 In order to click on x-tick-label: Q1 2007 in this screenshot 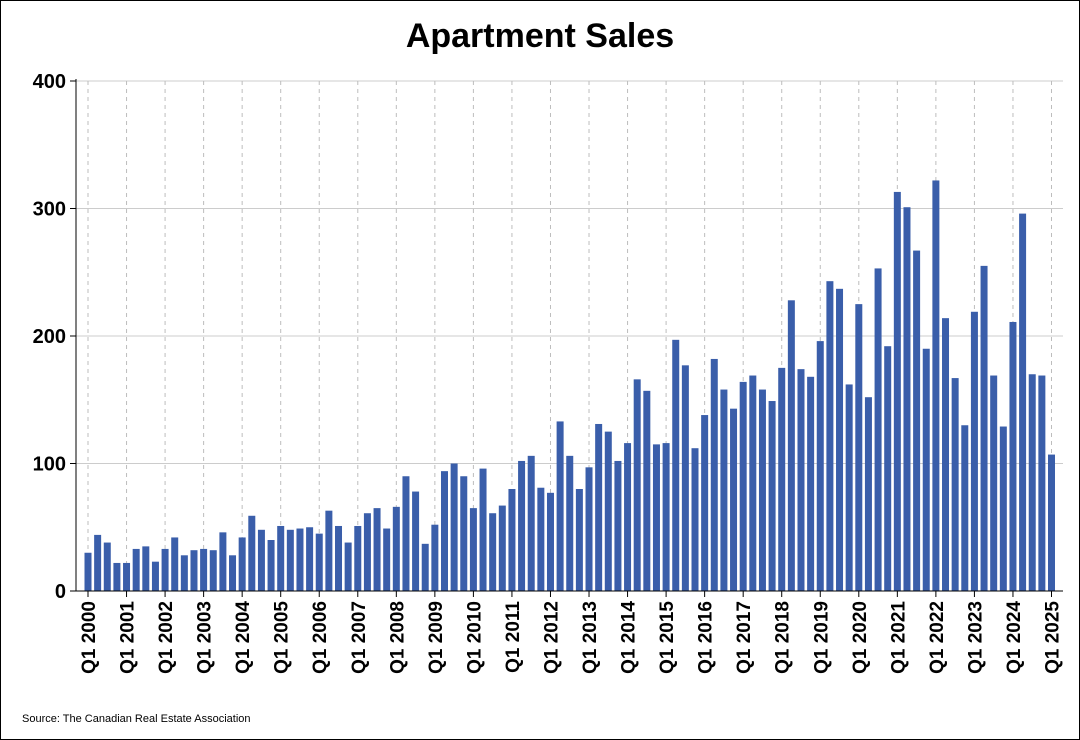, I will do `click(359, 637)`.